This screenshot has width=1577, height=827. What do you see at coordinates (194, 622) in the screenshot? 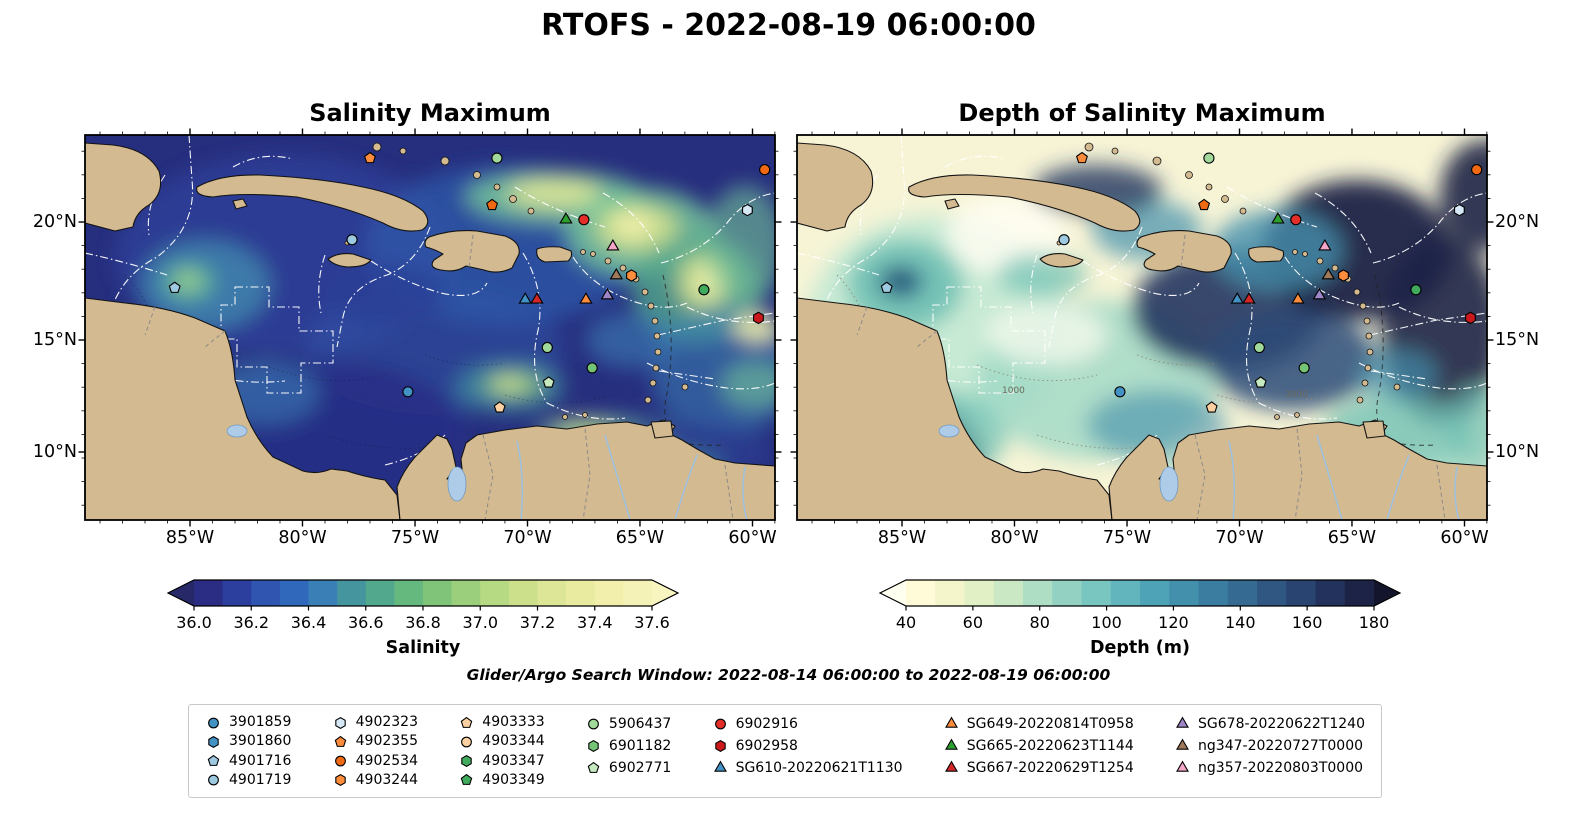
I see `colorbar-tick-label: 36.0` at bounding box center [194, 622].